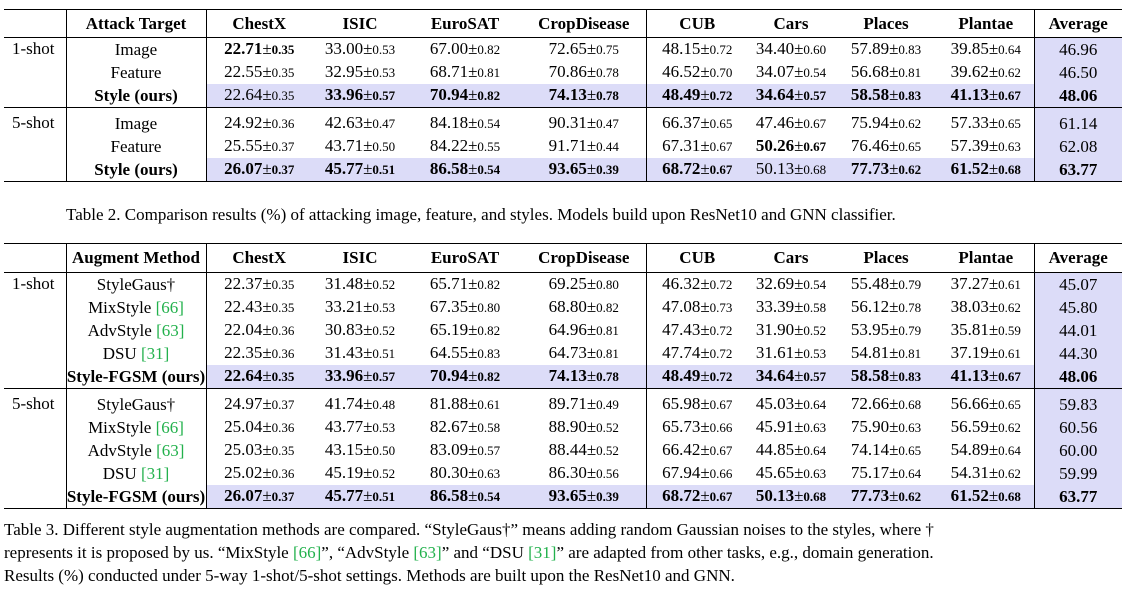  I want to click on value-cell: 75.17±0.64, so click(886, 473).